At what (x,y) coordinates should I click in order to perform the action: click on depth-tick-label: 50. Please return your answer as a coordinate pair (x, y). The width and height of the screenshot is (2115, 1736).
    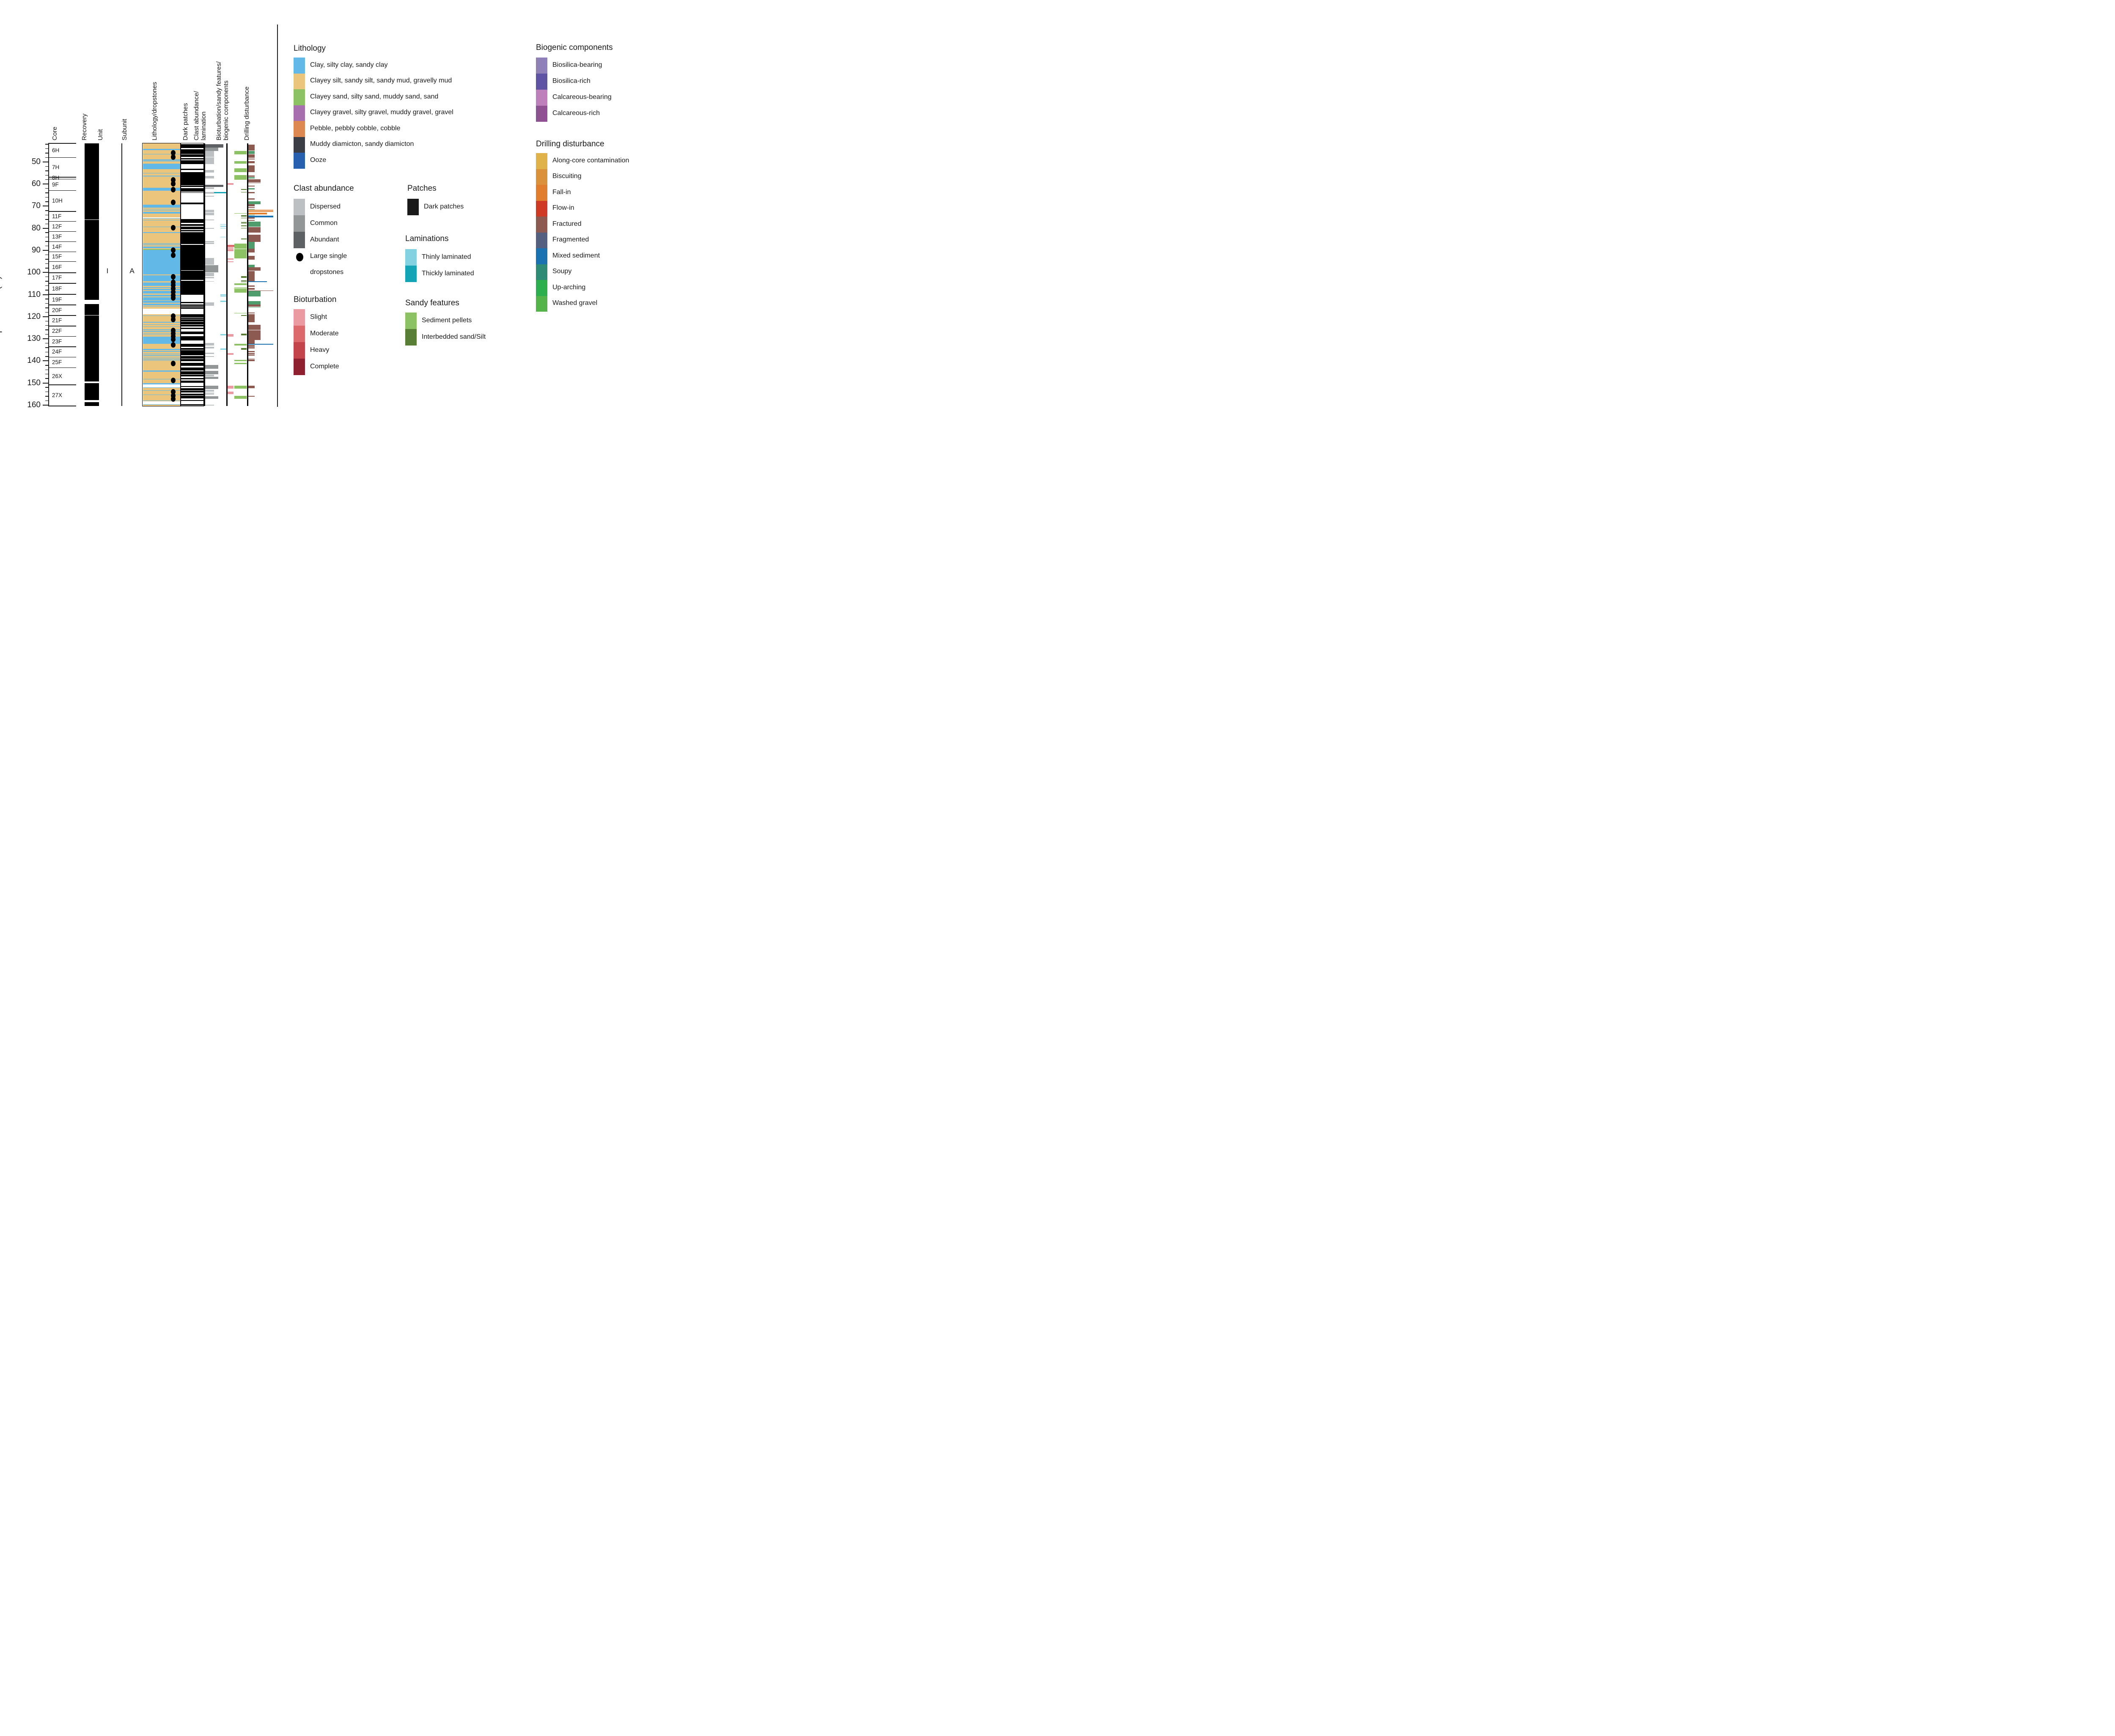
    Looking at the image, I should click on (36, 161).